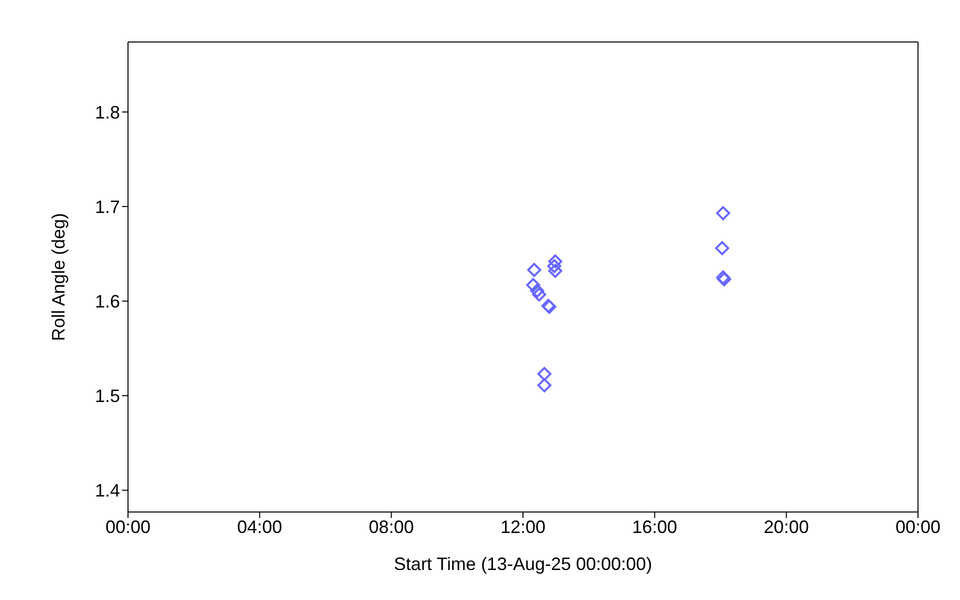 The image size is (960, 600). What do you see at coordinates (391, 526) in the screenshot?
I see `x-tick-label: 08:00` at bounding box center [391, 526].